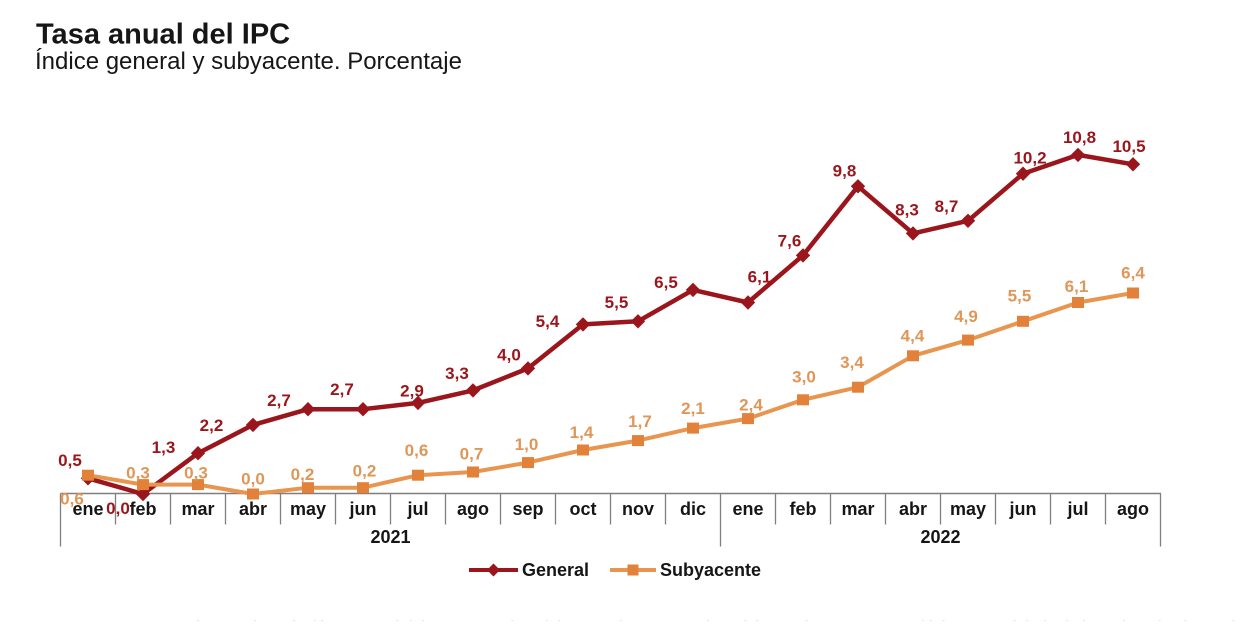 Image resolution: width=1242 pixels, height=626 pixels. I want to click on svg-text: 6,4, so click(1133, 273).